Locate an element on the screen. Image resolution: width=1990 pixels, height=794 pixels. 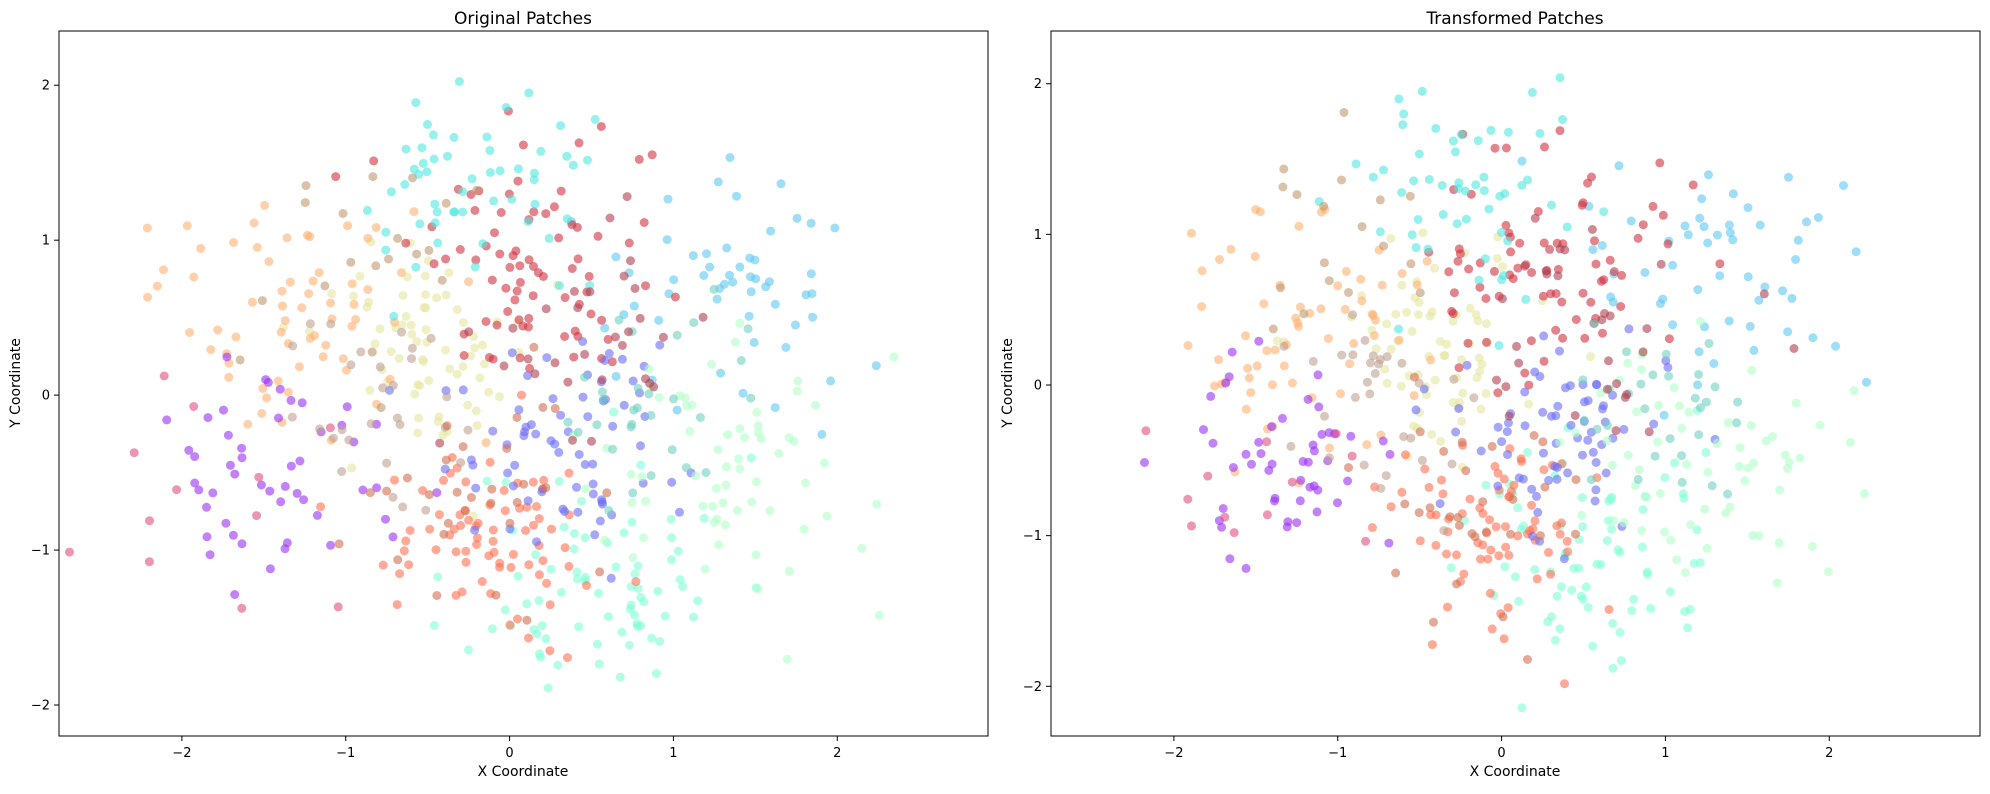
y-tick-label: 1 is located at coordinates (46, 241).